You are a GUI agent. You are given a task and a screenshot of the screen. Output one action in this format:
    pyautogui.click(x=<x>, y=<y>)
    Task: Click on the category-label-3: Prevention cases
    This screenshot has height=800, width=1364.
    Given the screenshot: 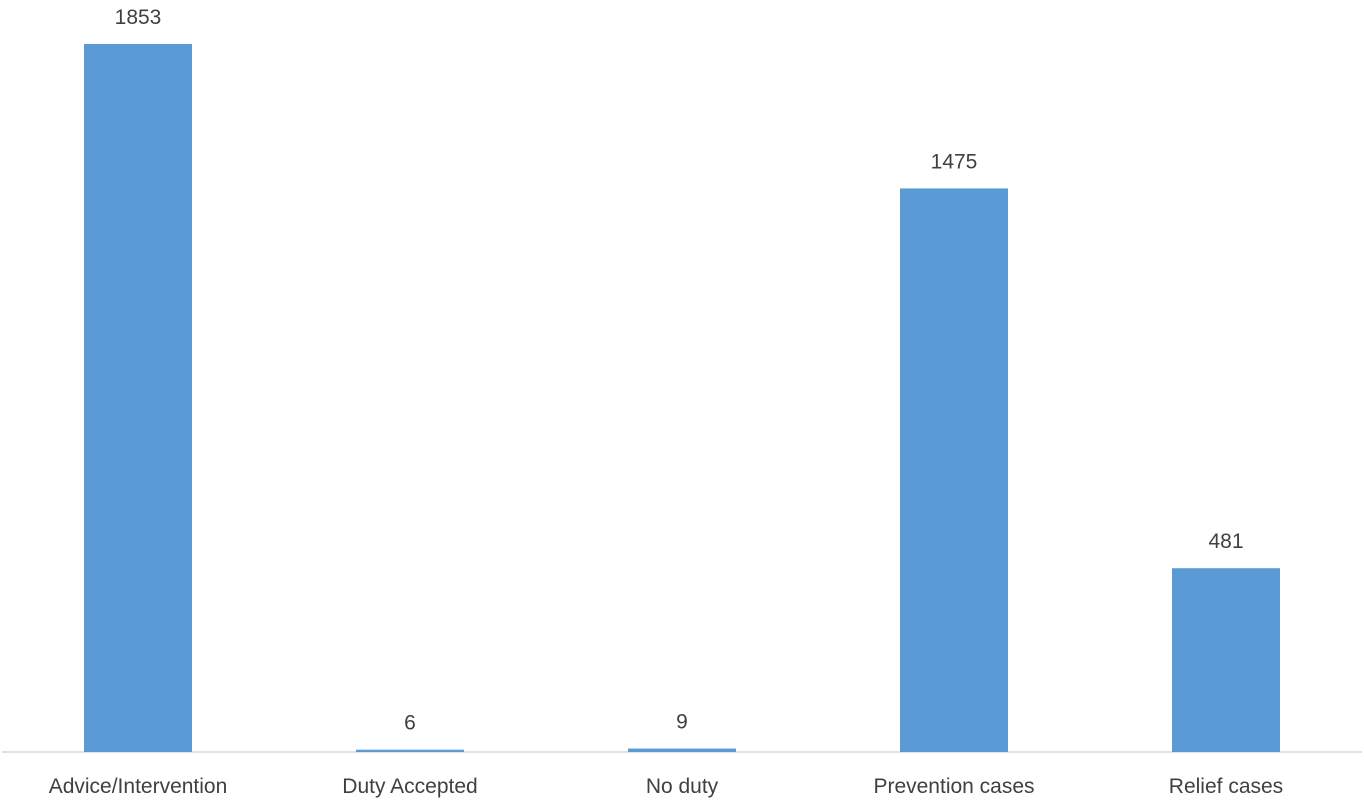 What is the action you would take?
    pyautogui.click(x=953, y=786)
    